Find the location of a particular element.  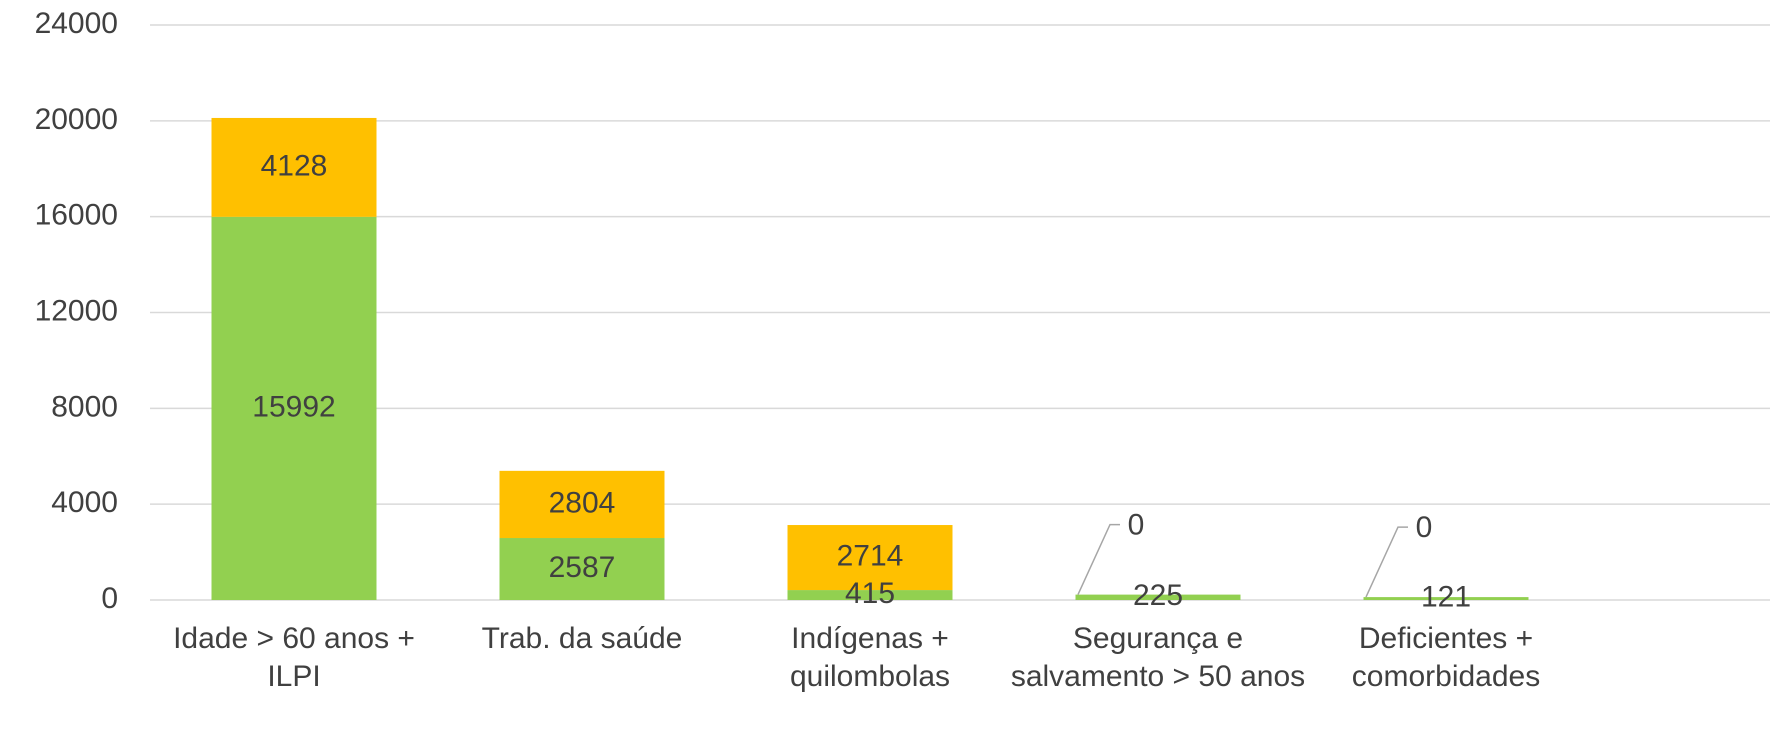

x-tick-label: Idade > 60 anos + ILPI is located at coordinates (294, 657).